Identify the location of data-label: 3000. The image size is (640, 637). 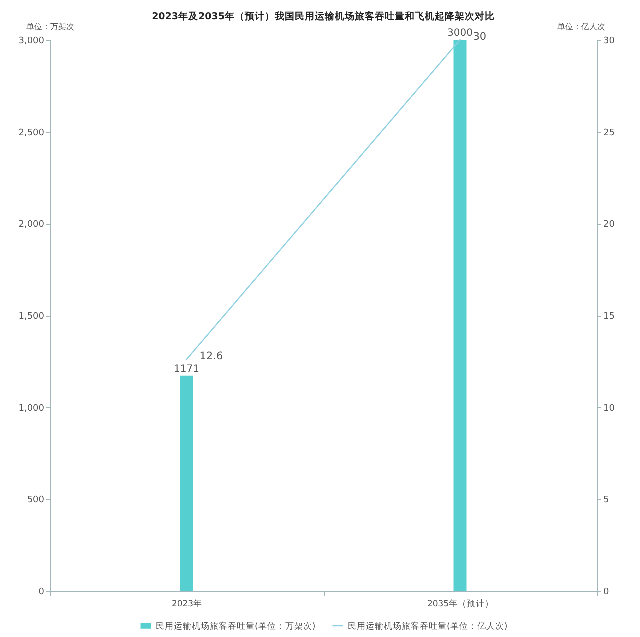
(460, 33).